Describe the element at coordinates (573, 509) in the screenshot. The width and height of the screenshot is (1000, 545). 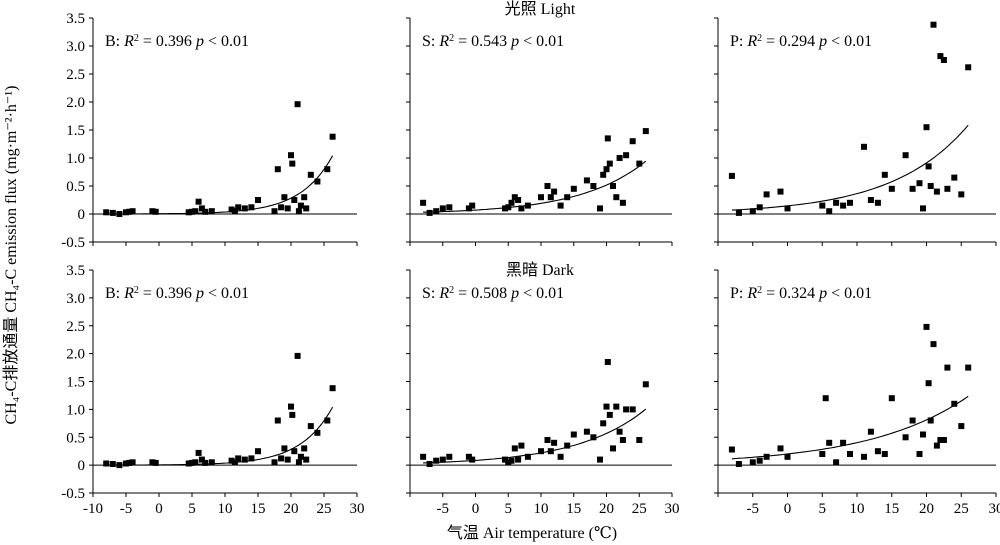
I see `x-tick-label: 15` at that location.